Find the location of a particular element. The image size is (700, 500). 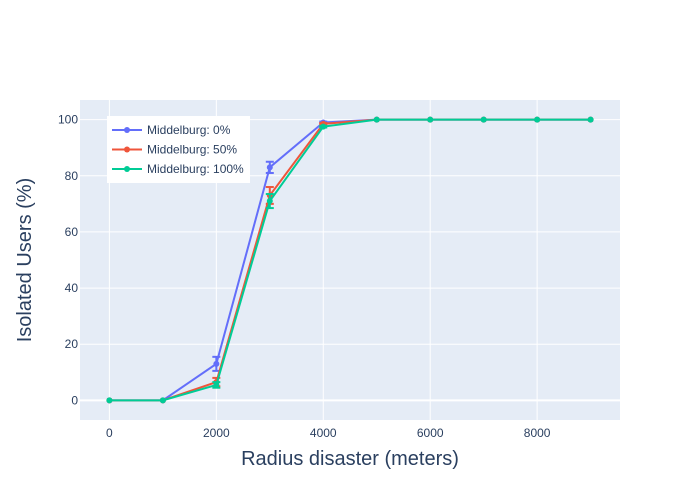

x-axis-title: Radius disaster (meters) is located at coordinates (350, 459).